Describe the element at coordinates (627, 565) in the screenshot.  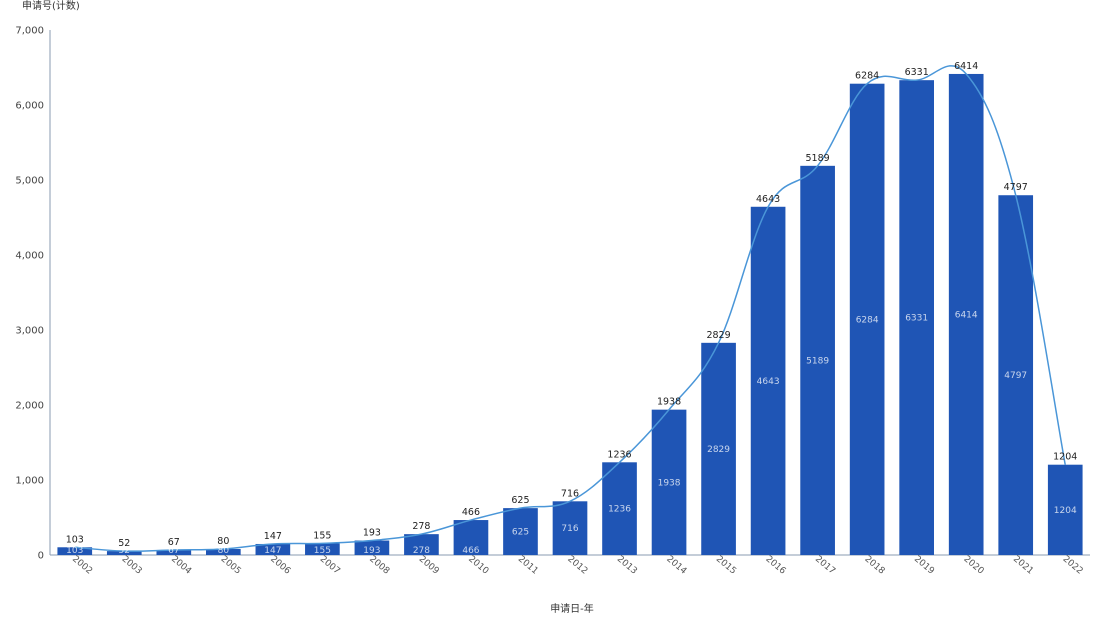
I see `x-tick-label: 2013` at that location.